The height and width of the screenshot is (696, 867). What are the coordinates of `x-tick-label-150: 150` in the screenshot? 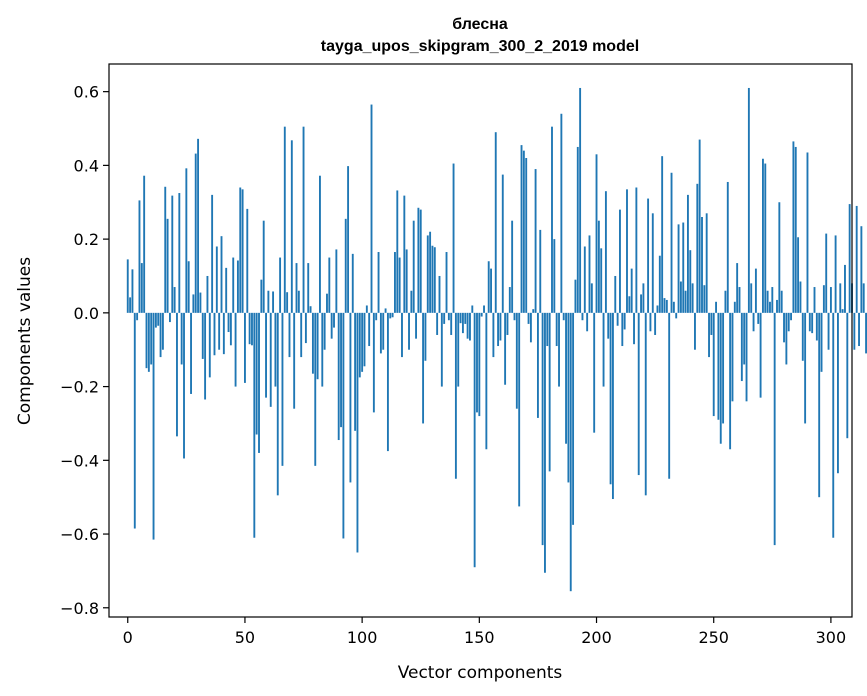 It's located at (479, 637).